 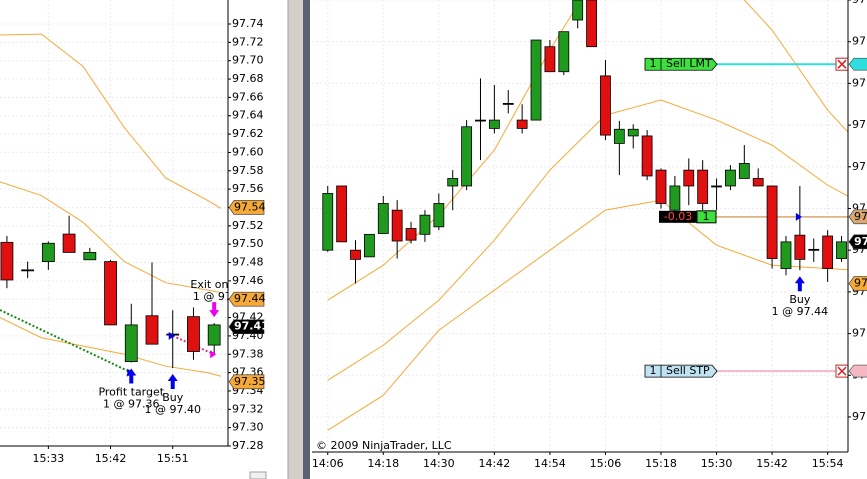 I want to click on y-tick-label: 97.20, so click(x=859, y=416).